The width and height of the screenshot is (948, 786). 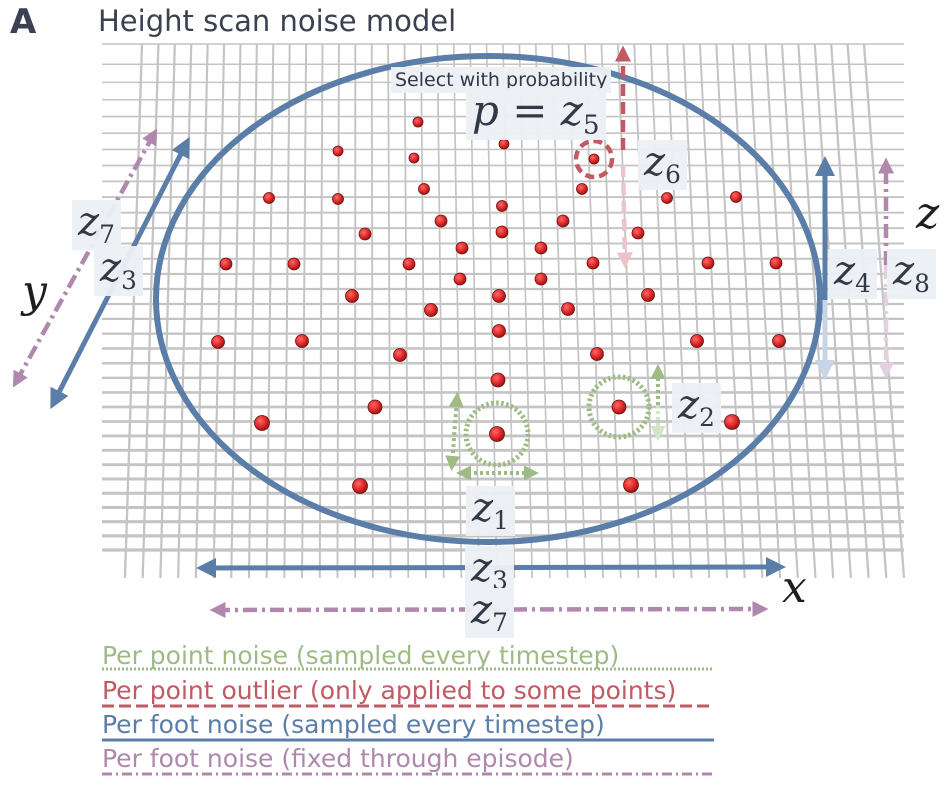 What do you see at coordinates (34, 291) in the screenshot?
I see `y-axis-label: y` at bounding box center [34, 291].